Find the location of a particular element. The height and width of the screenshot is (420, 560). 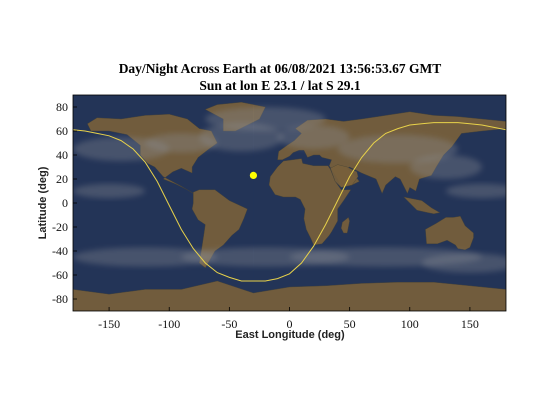

subsolar-point-marker is located at coordinates (253, 175).